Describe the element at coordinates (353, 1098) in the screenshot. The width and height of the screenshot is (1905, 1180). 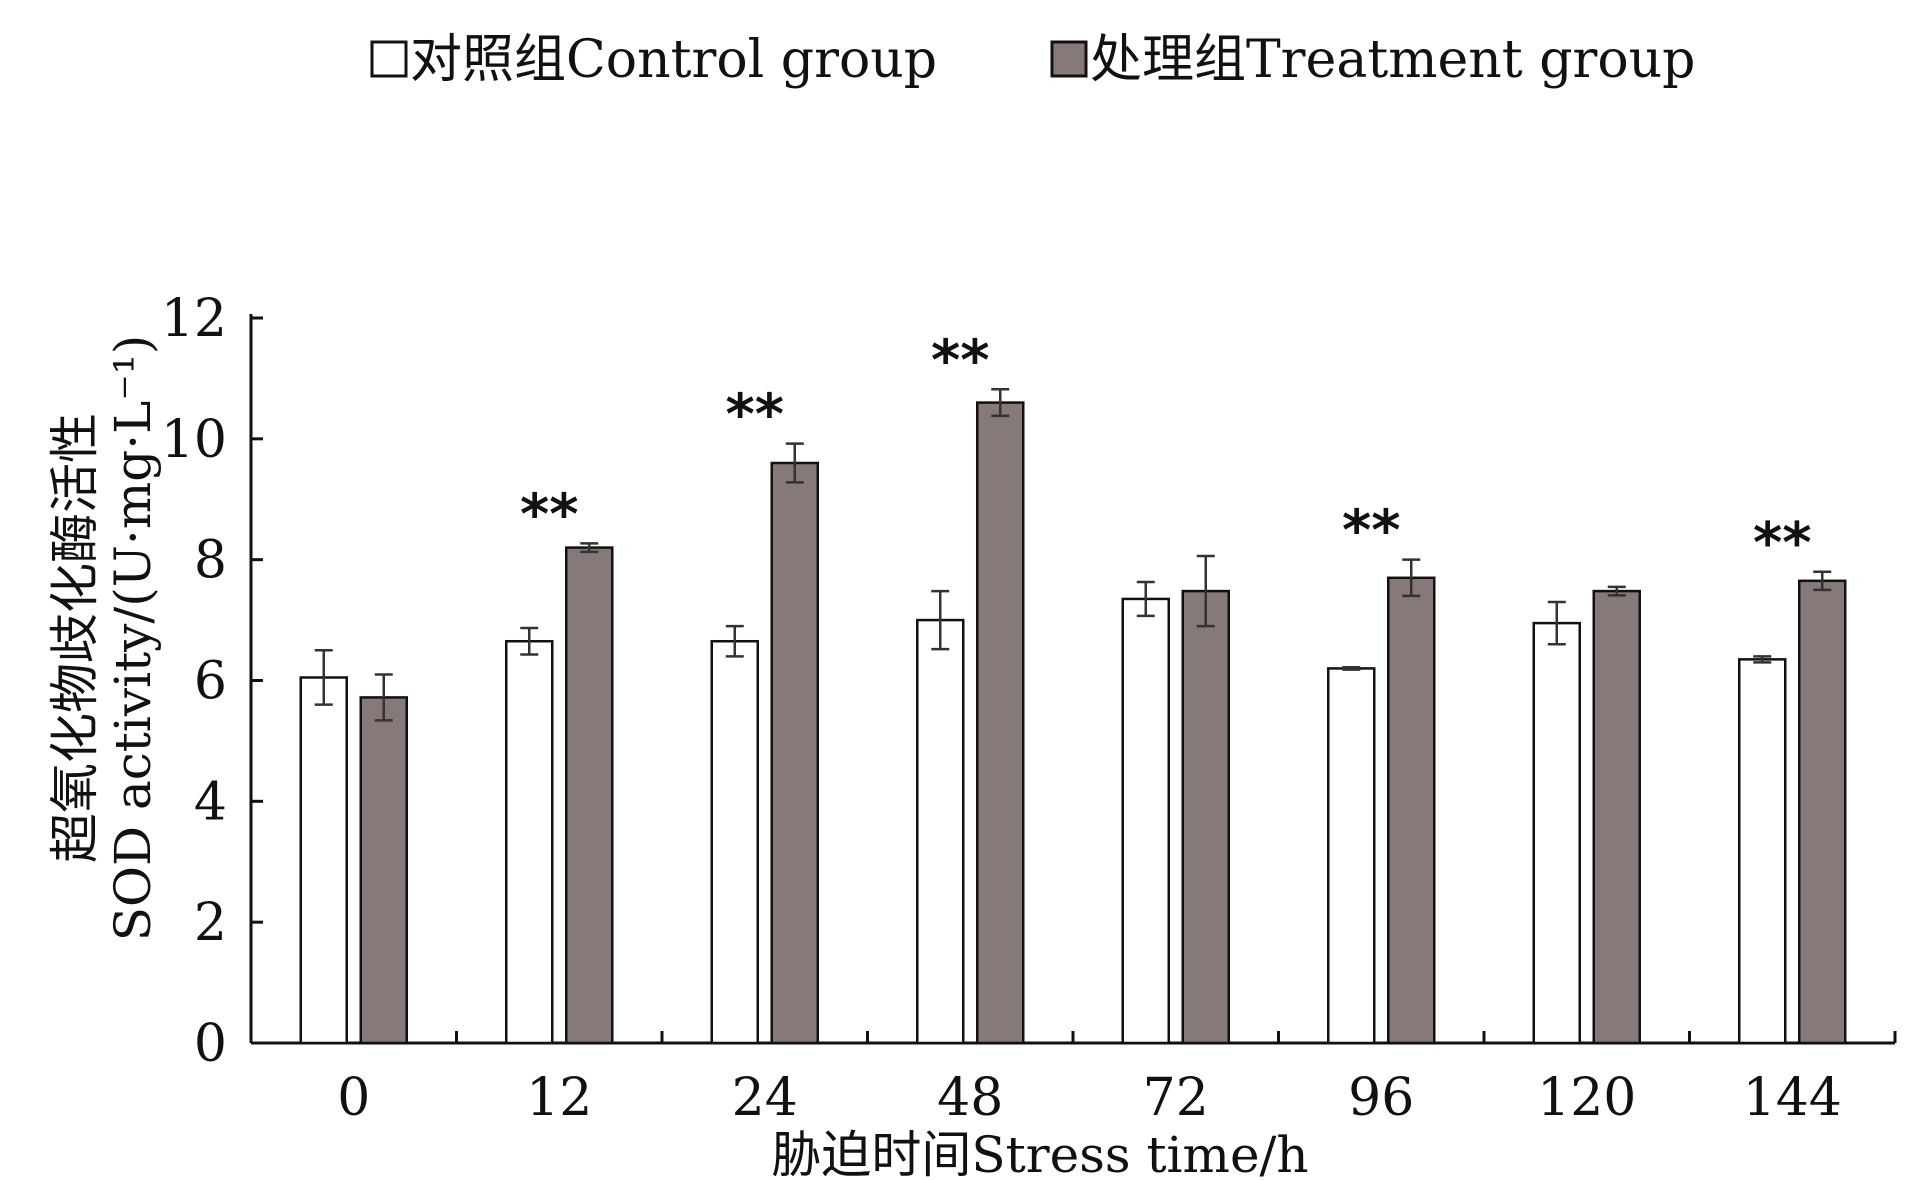
I see `x-tick-label: 0` at that location.